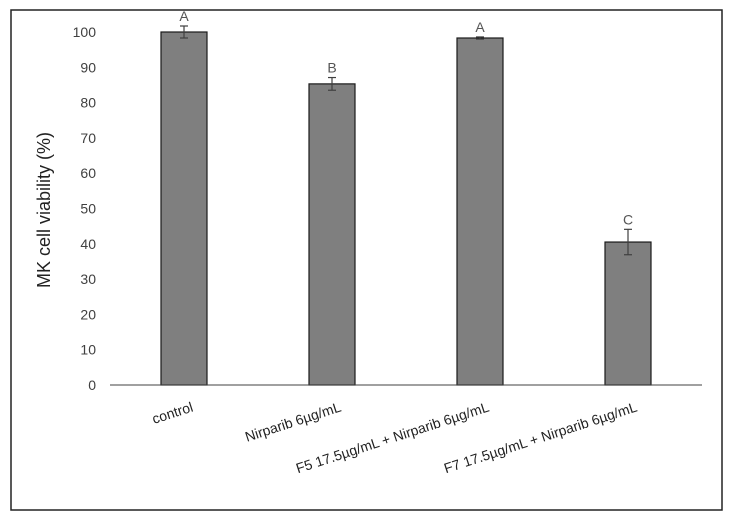  I want to click on y-tick-label: 60, so click(88, 173).